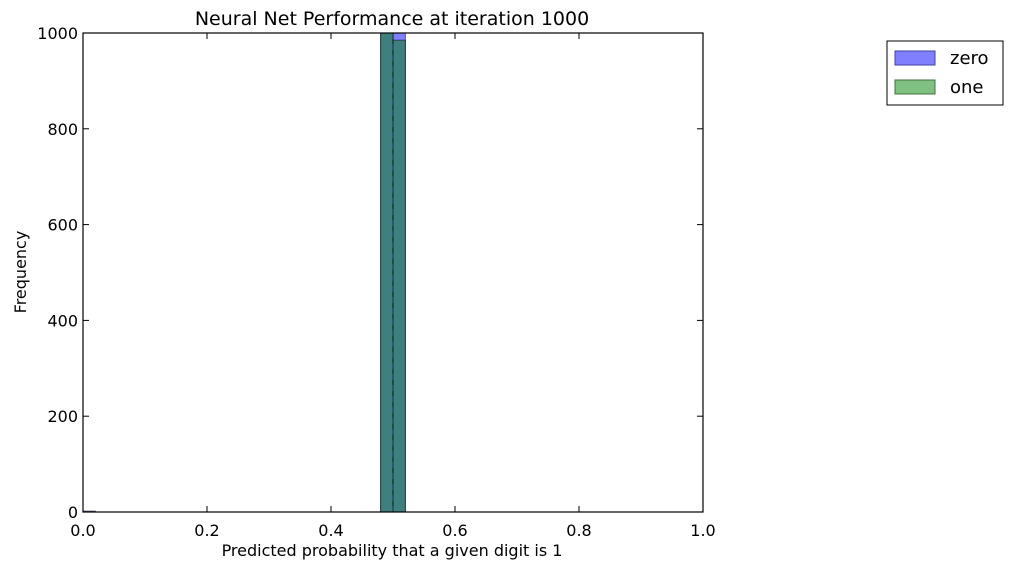 The height and width of the screenshot is (570, 1012). I want to click on y-tick-label-0: 0, so click(73, 512).